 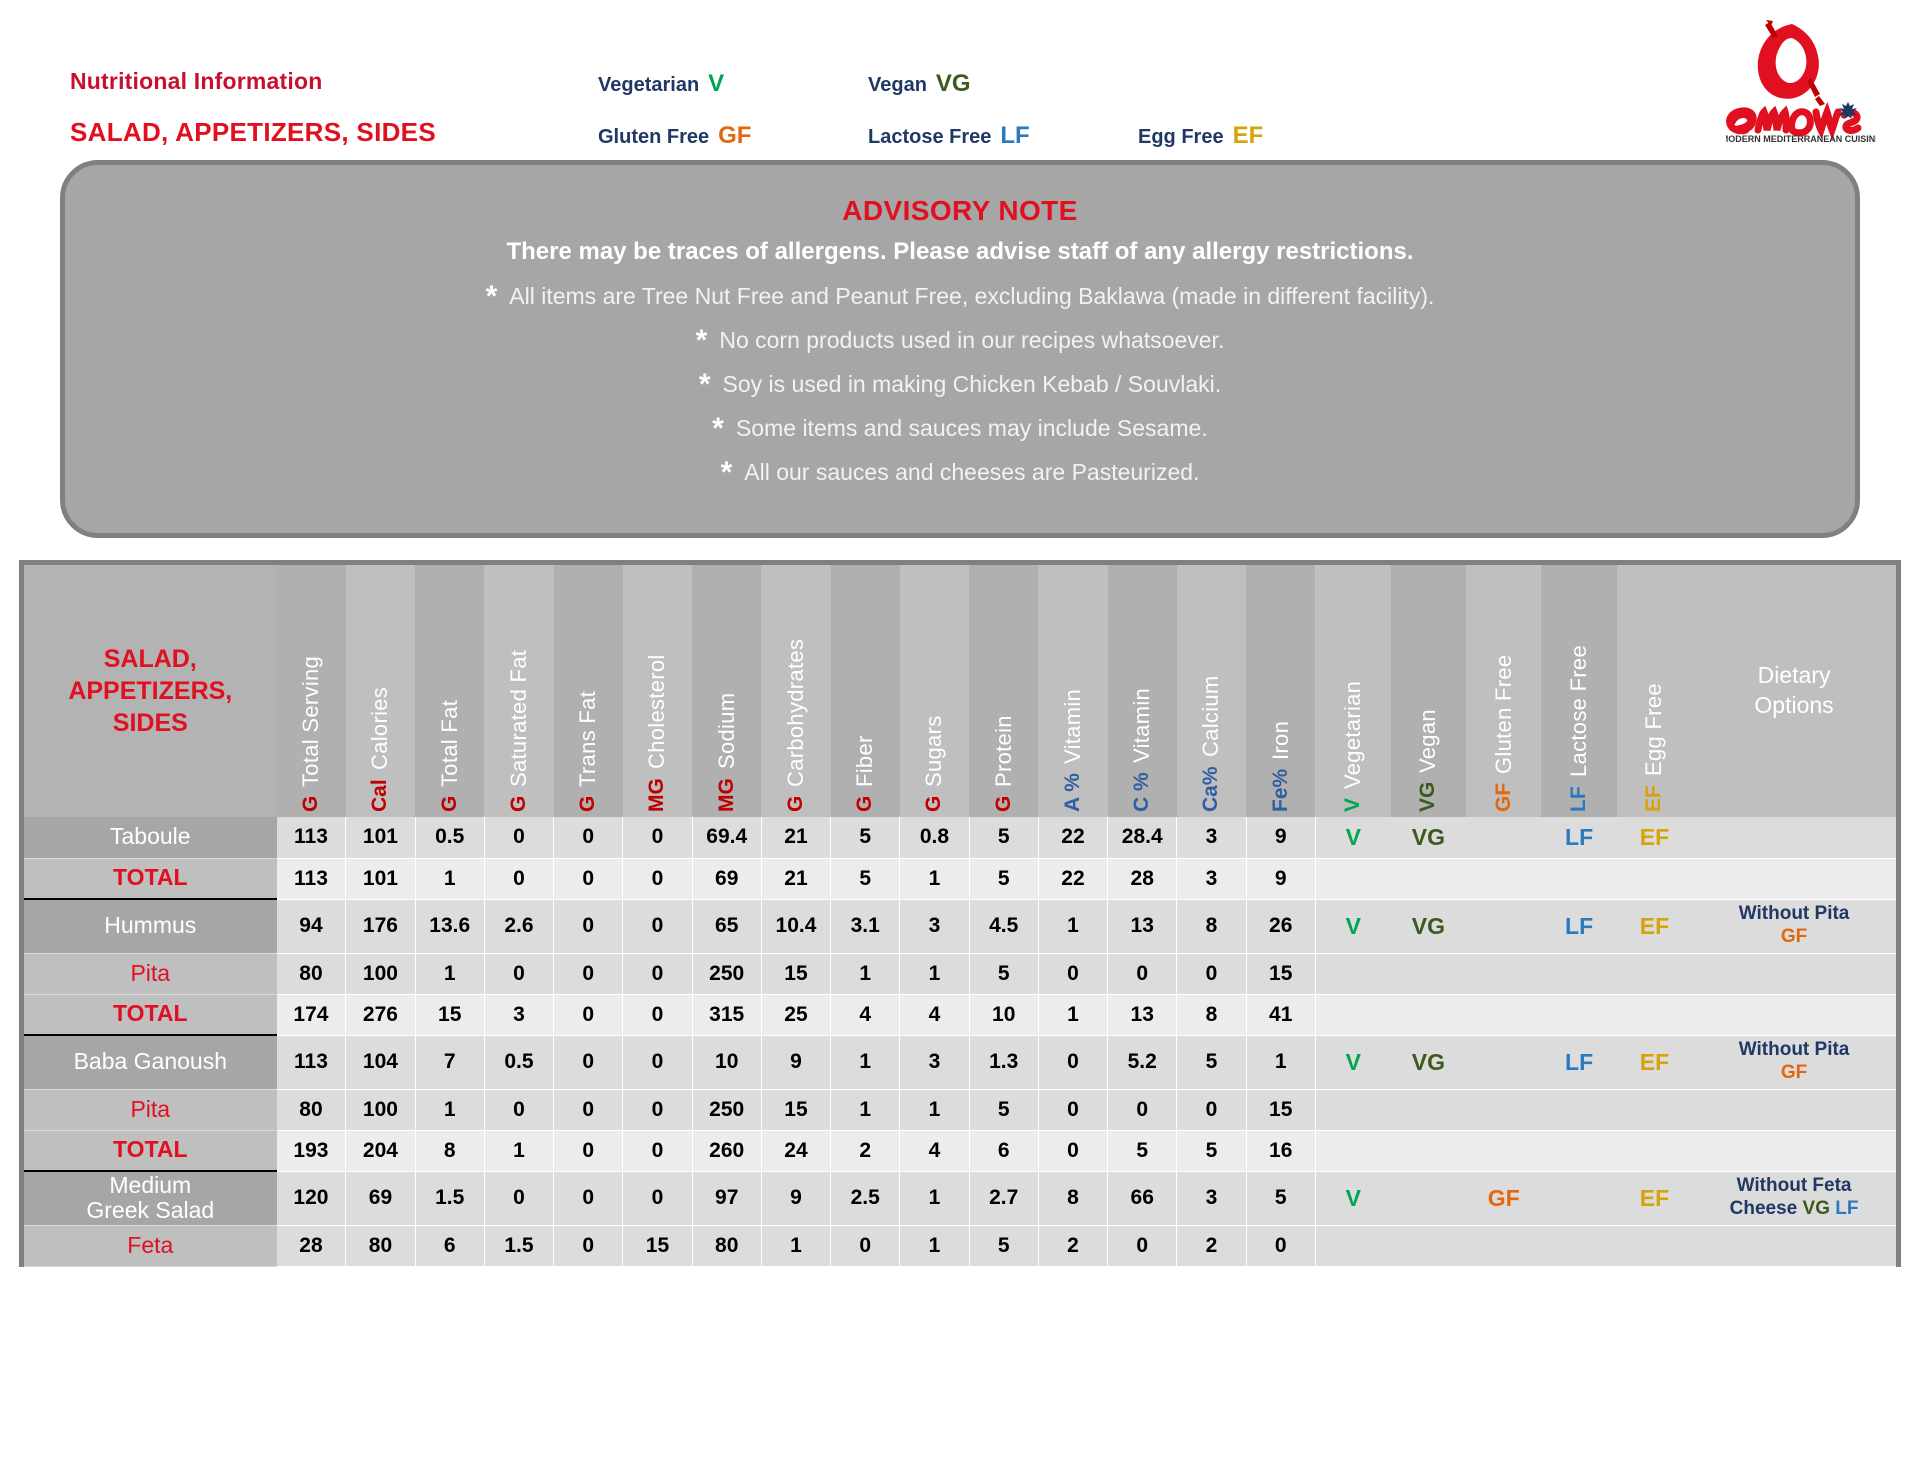 What do you see at coordinates (796, 1110) in the screenshot?
I see `cell-7: 15` at bounding box center [796, 1110].